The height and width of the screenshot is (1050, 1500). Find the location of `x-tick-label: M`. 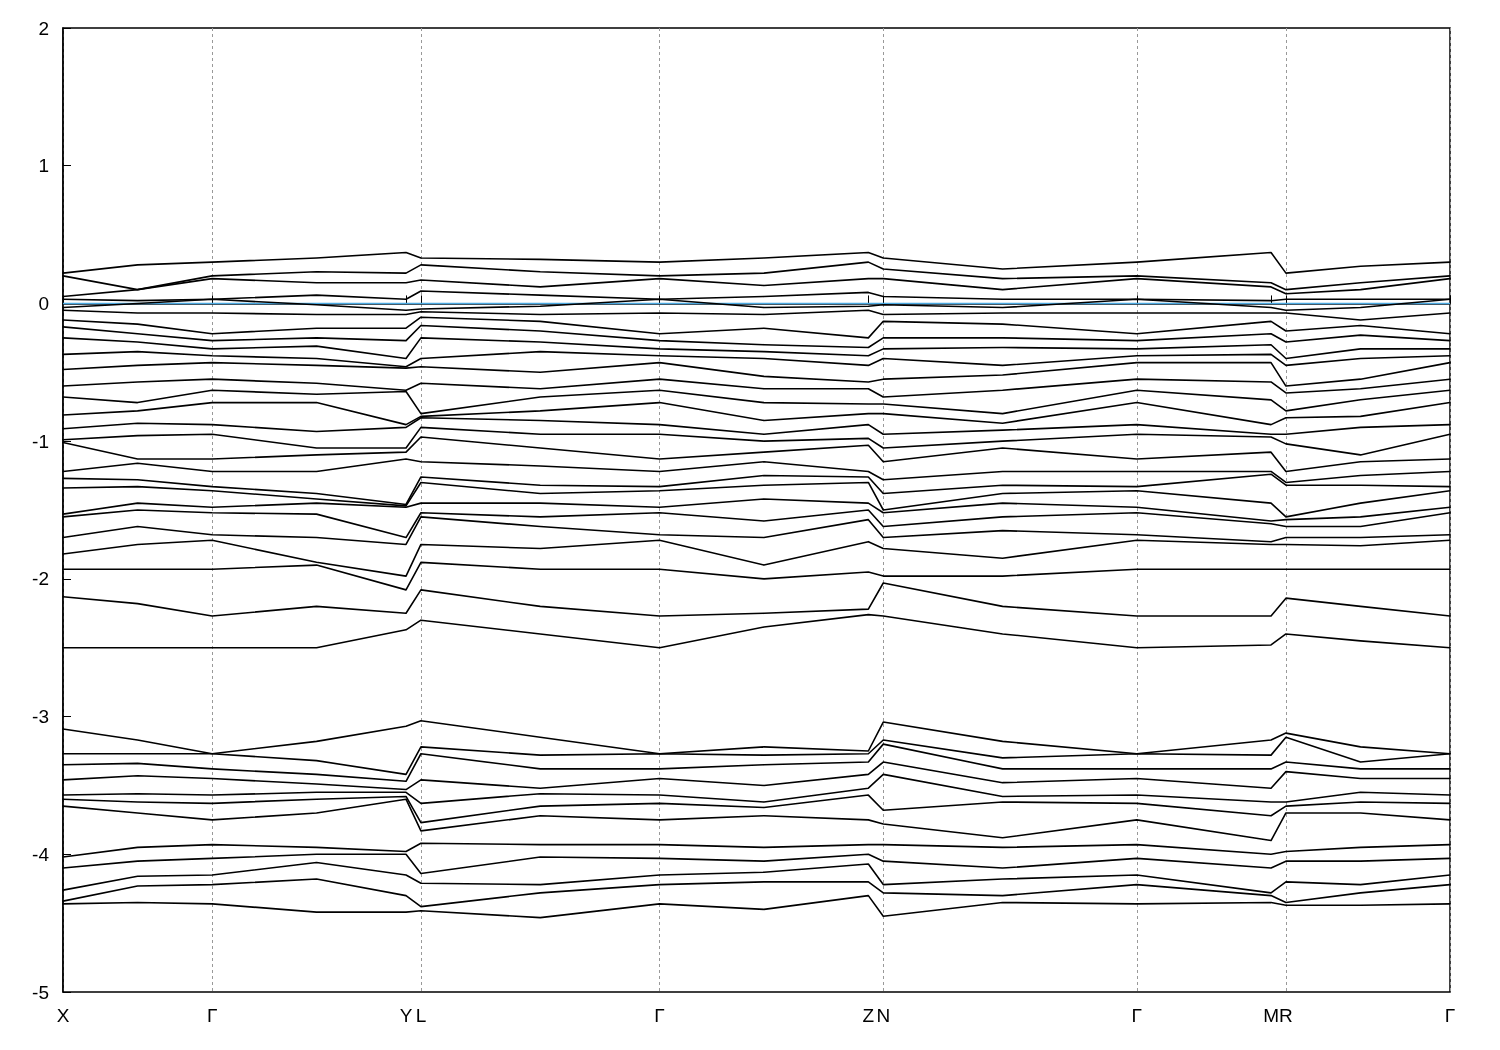

x-tick-label: M is located at coordinates (1271, 1015).